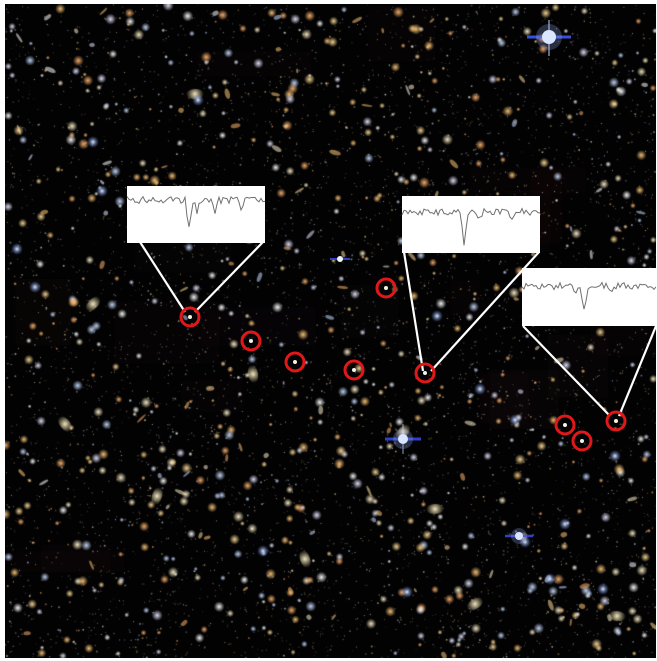 This screenshot has height=661, width=657. What do you see at coordinates (340, 259) in the screenshot?
I see `bright-star-mid` at bounding box center [340, 259].